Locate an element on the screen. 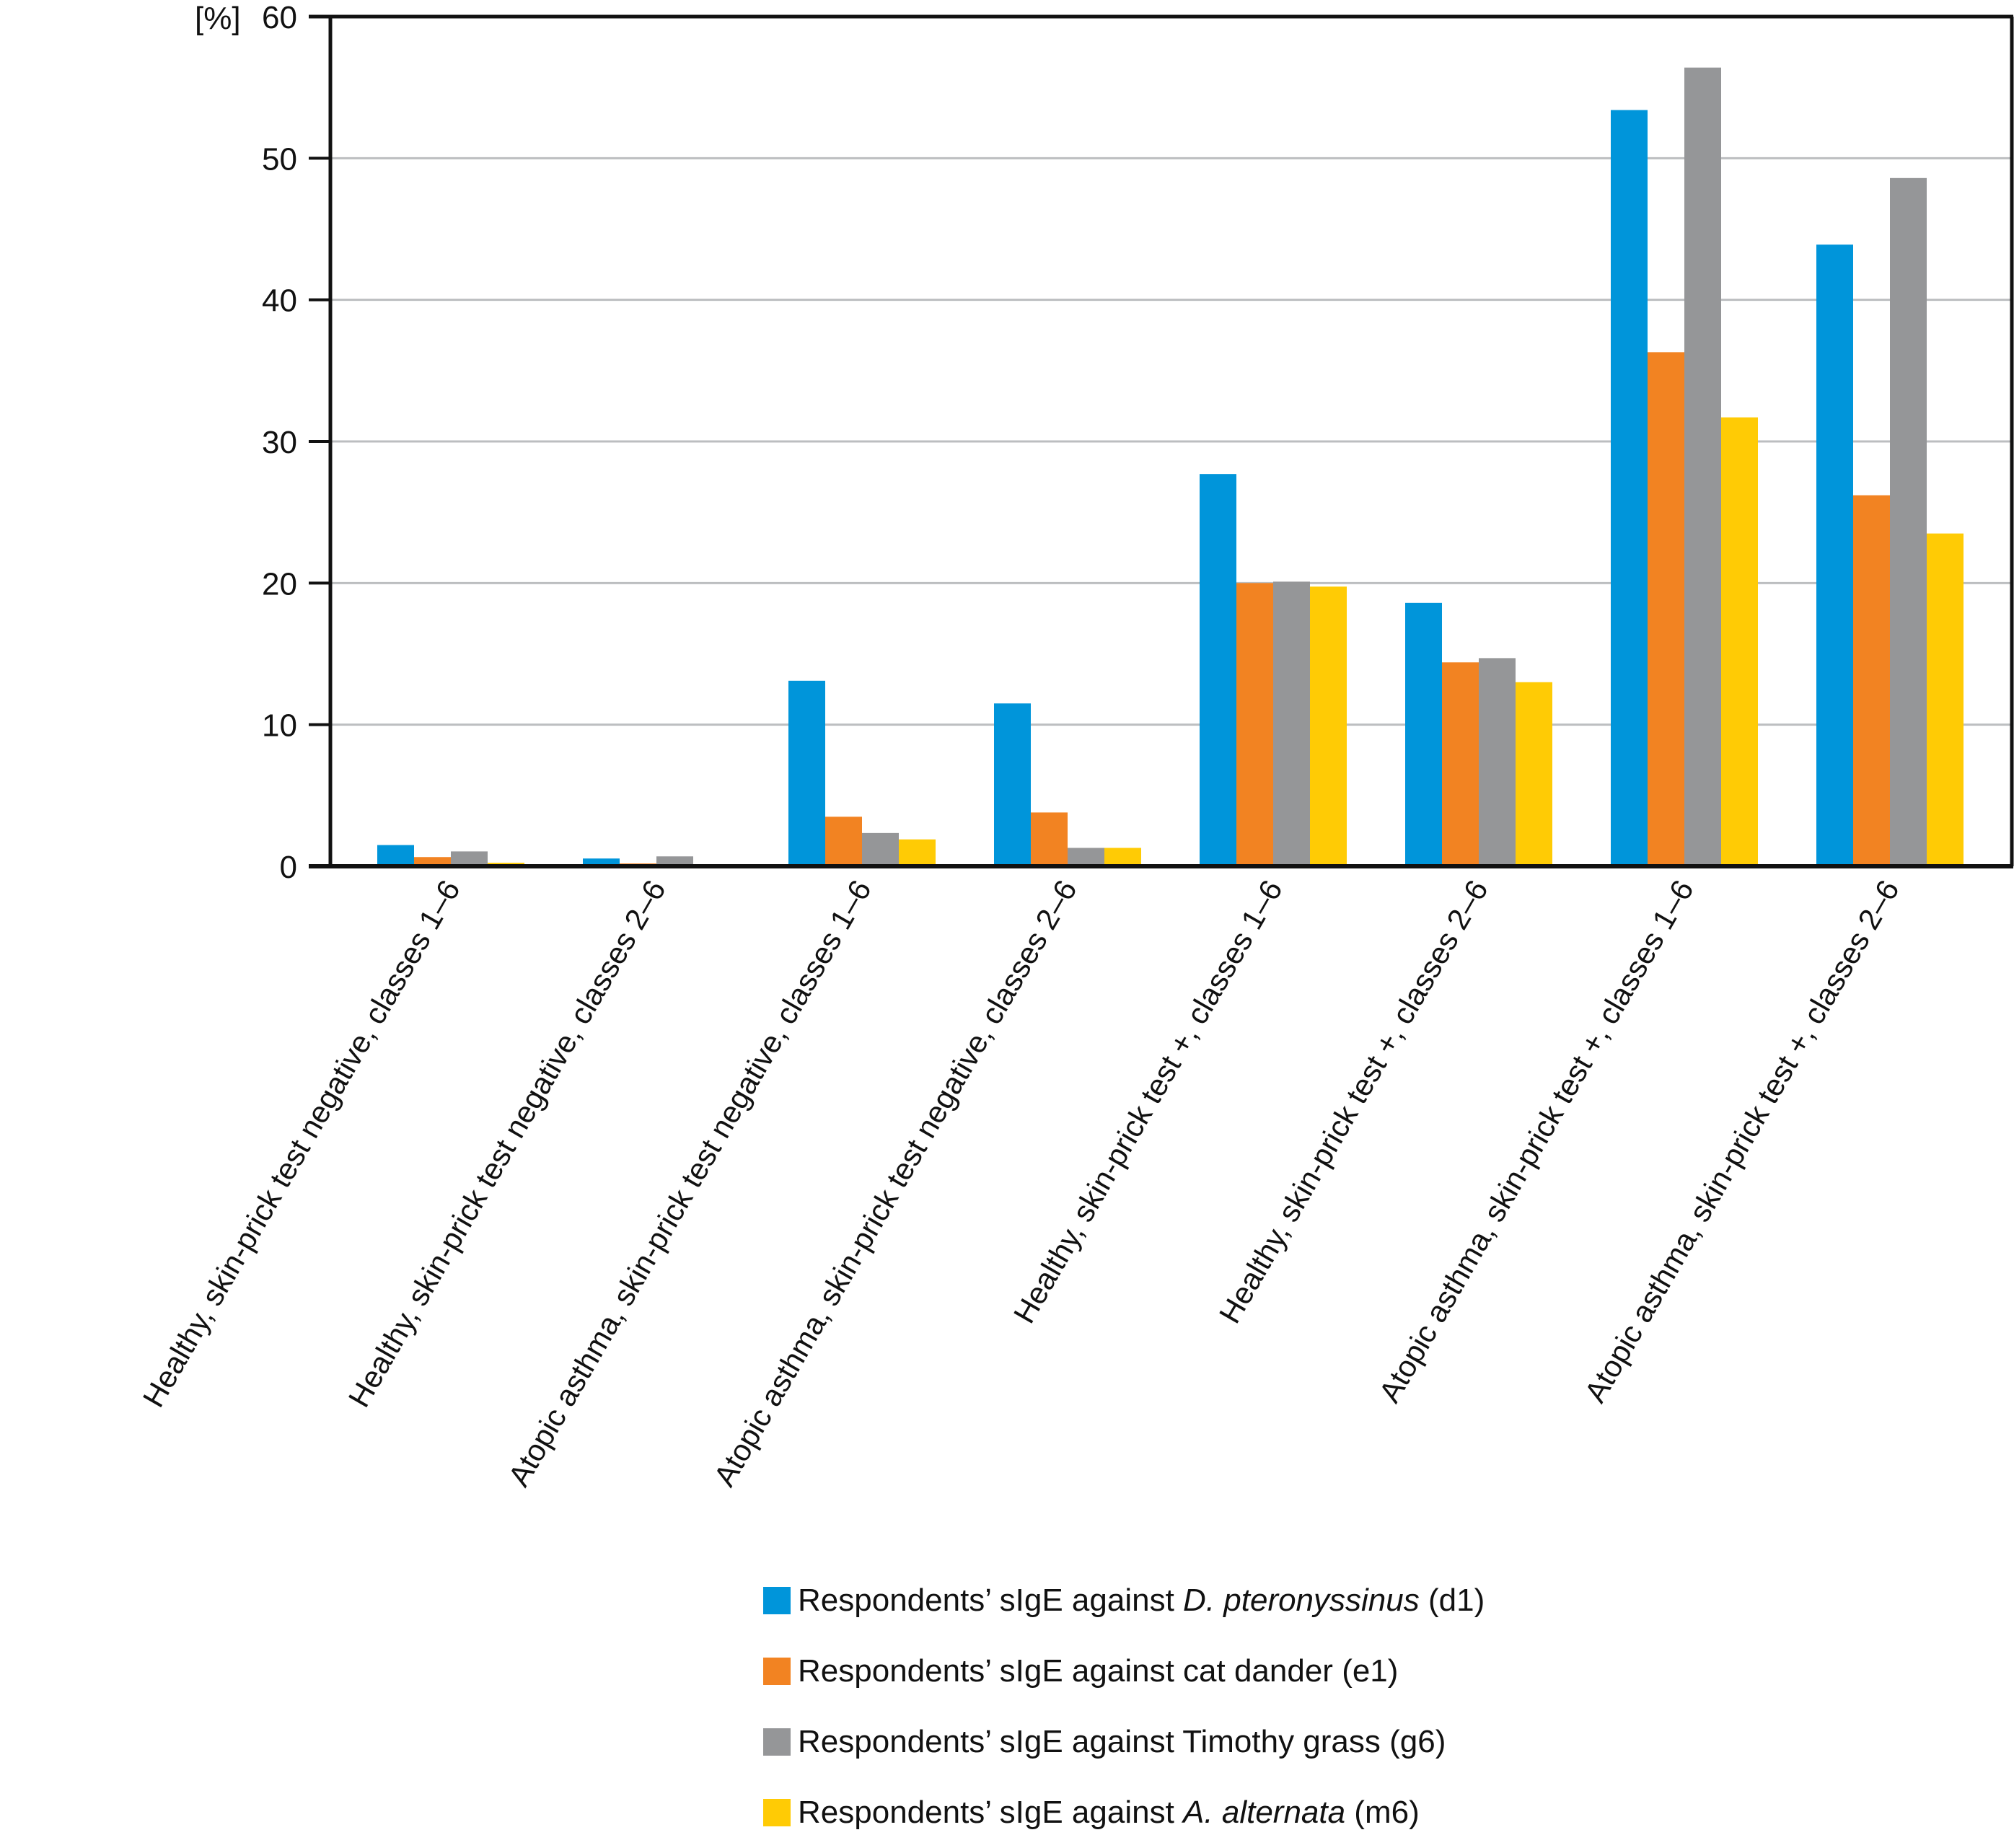  y-tick-label: 60 is located at coordinates (279, 17).